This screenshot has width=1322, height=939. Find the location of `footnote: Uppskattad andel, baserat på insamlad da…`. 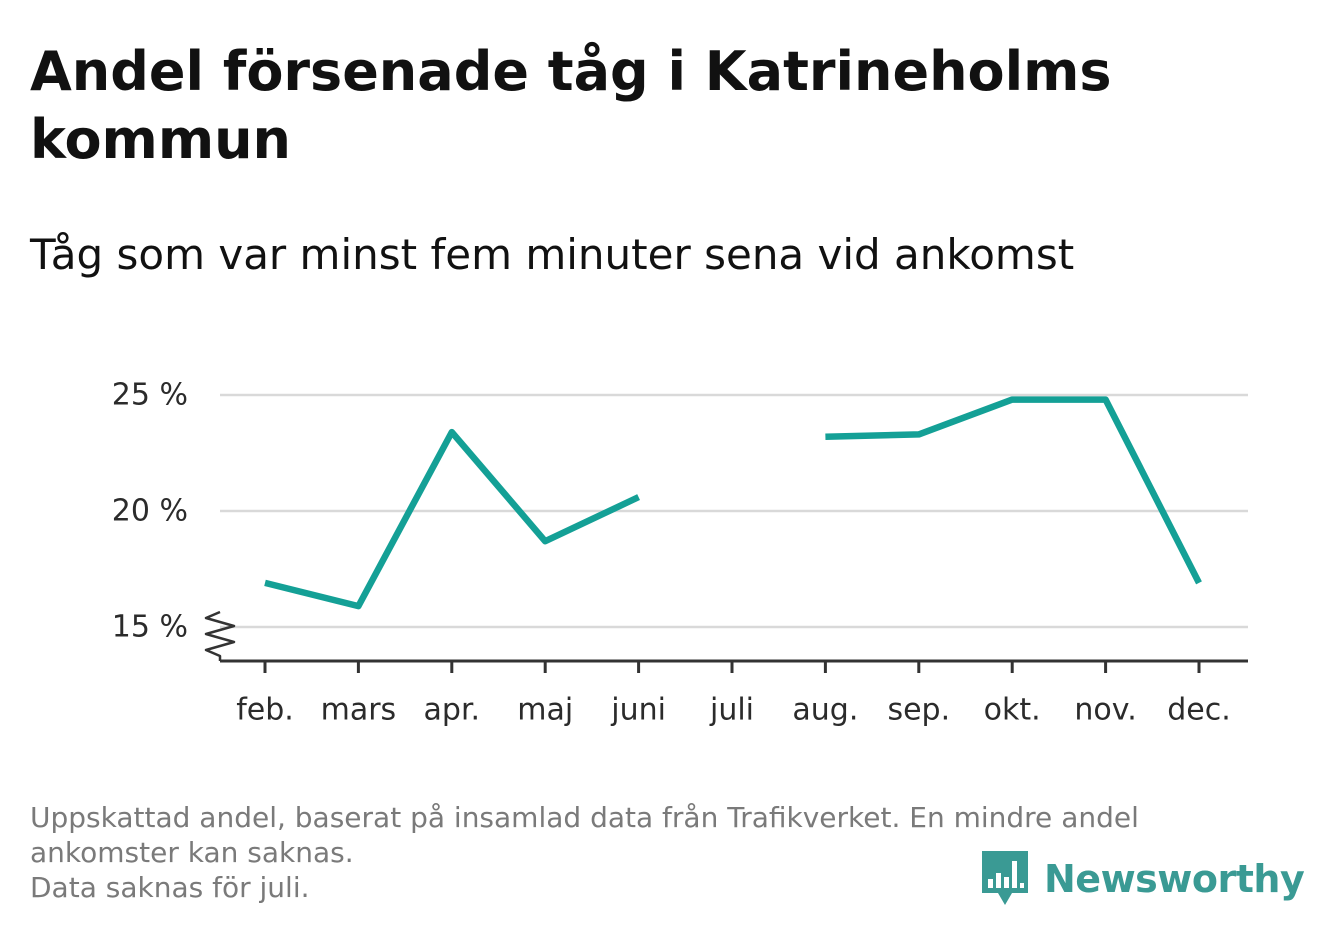

footnote: Uppskattad andel, baserat på insamlad da… is located at coordinates (655, 852).